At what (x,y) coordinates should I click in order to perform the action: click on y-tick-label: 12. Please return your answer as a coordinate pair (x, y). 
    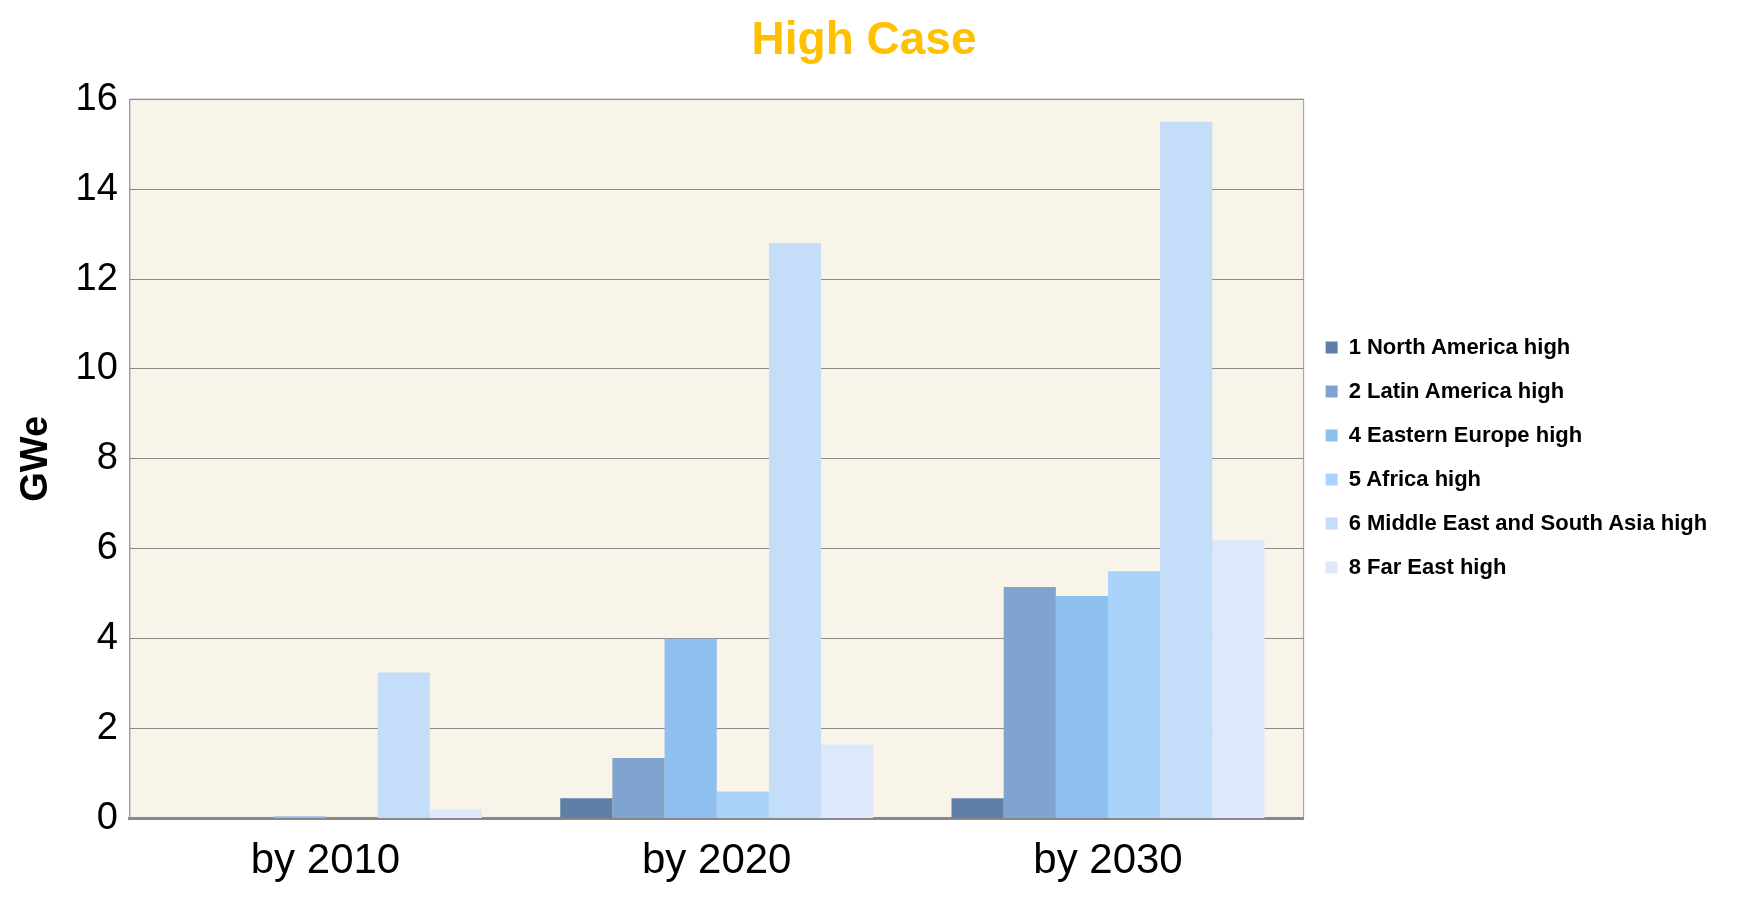
    Looking at the image, I should click on (96, 276).